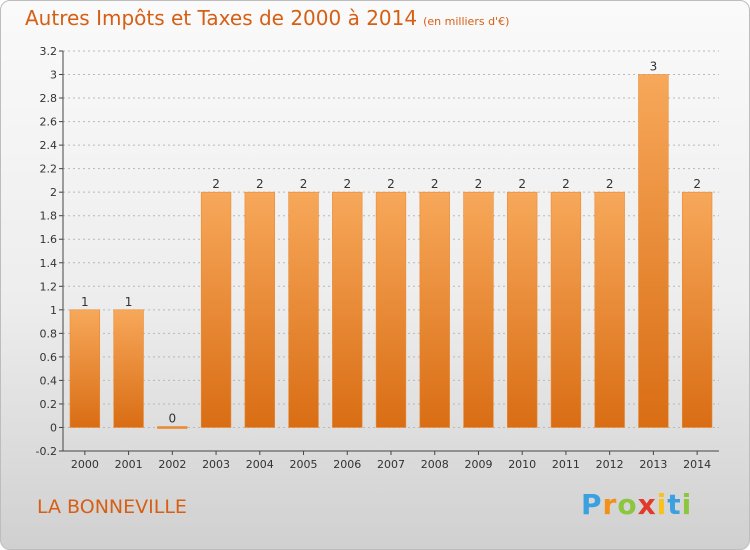  I want to click on logo-letter: o, so click(627, 504).